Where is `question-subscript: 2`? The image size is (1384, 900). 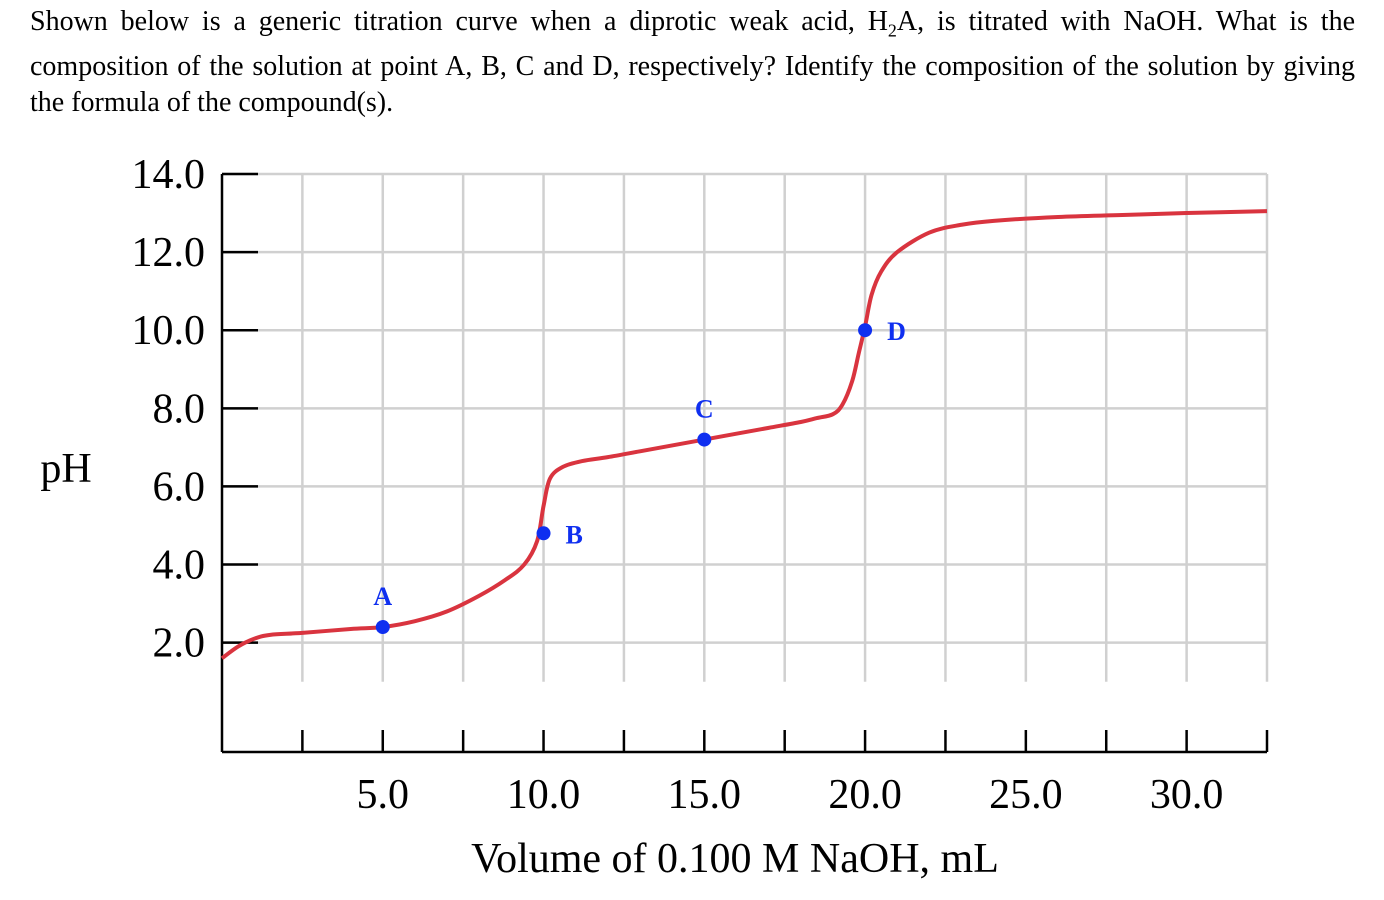
question-subscript: 2 is located at coordinates (892, 30).